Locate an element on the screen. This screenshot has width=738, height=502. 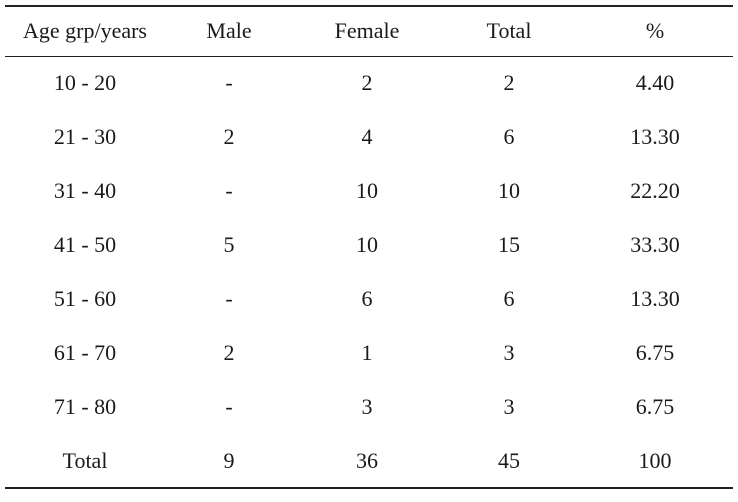
table-row: 10 - 20 - 2 2 4.40 is located at coordinates (369, 83).